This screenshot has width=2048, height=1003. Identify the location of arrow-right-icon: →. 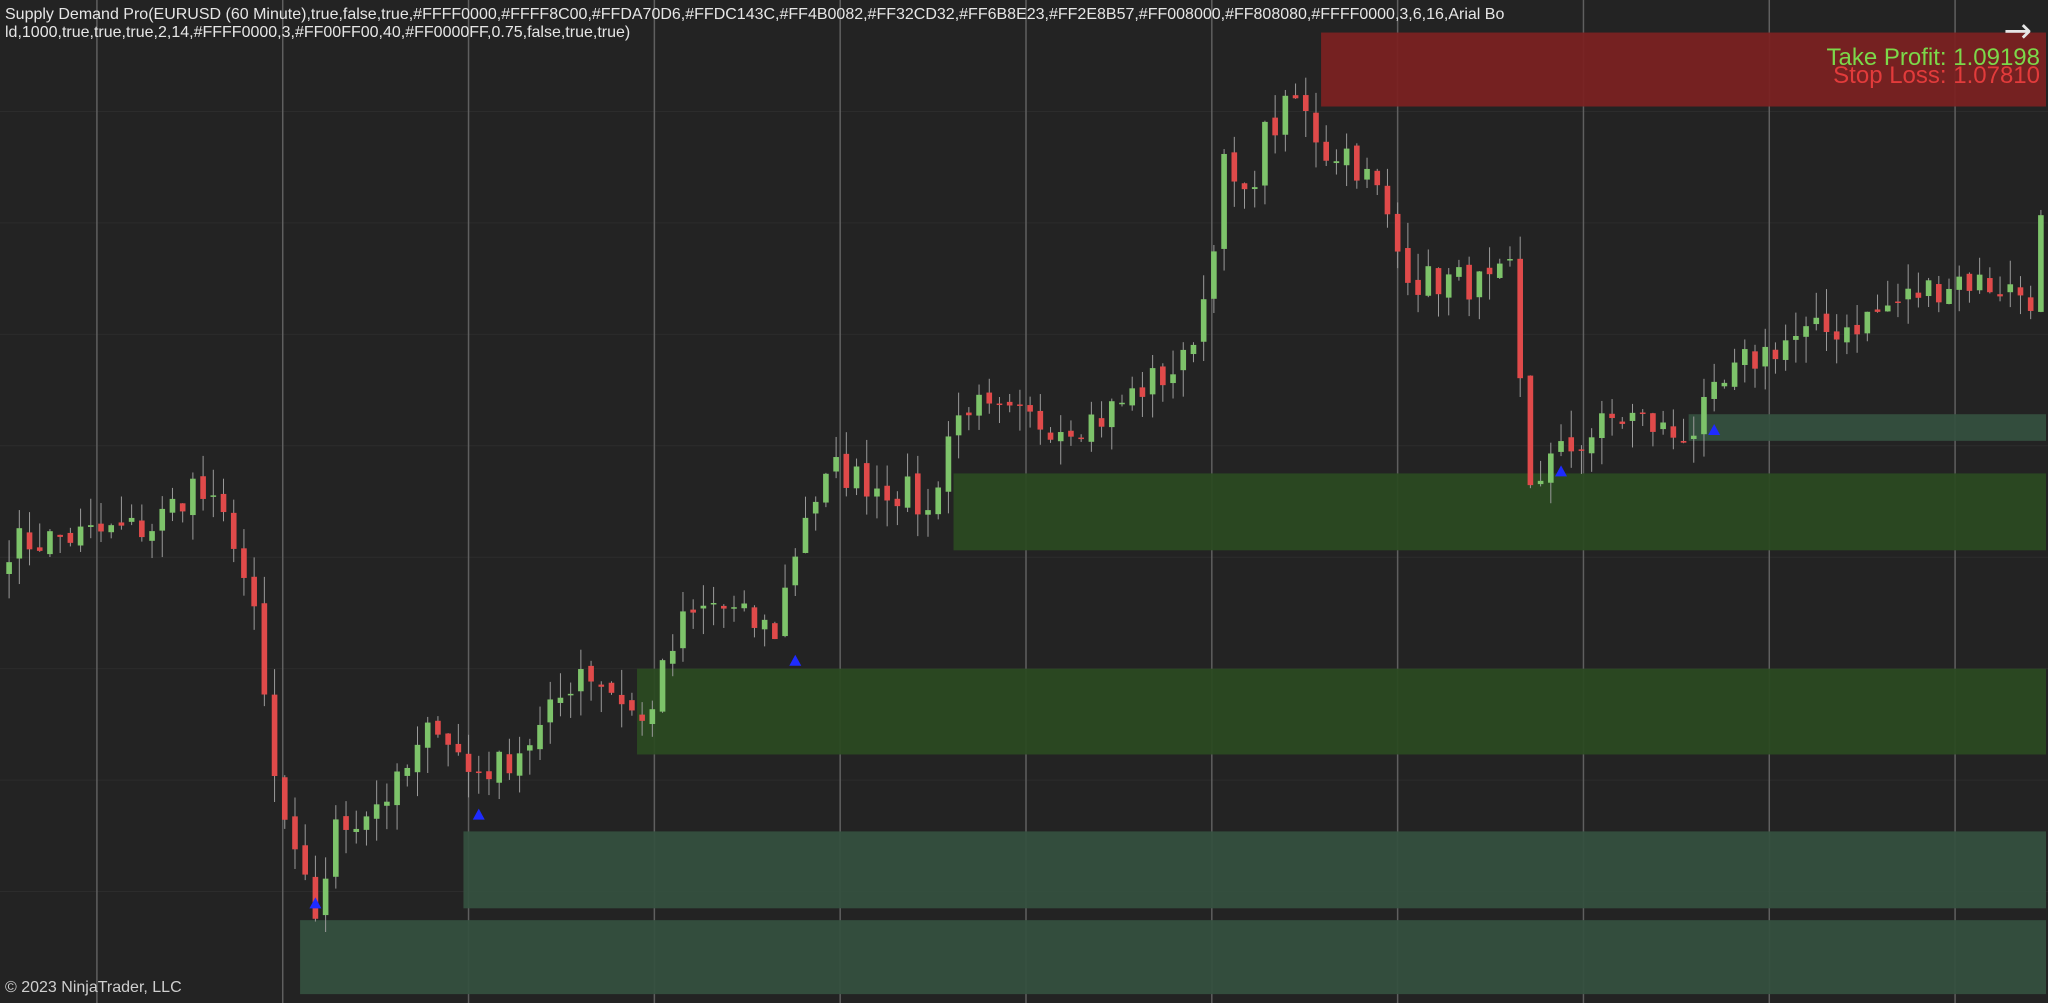
(2018, 31).